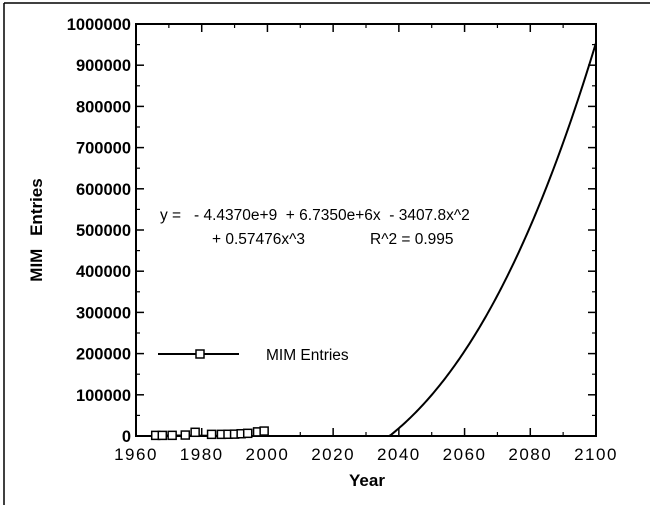  What do you see at coordinates (258, 239) in the screenshot?
I see `fit-equation-line2: + 0.57476x^3` at bounding box center [258, 239].